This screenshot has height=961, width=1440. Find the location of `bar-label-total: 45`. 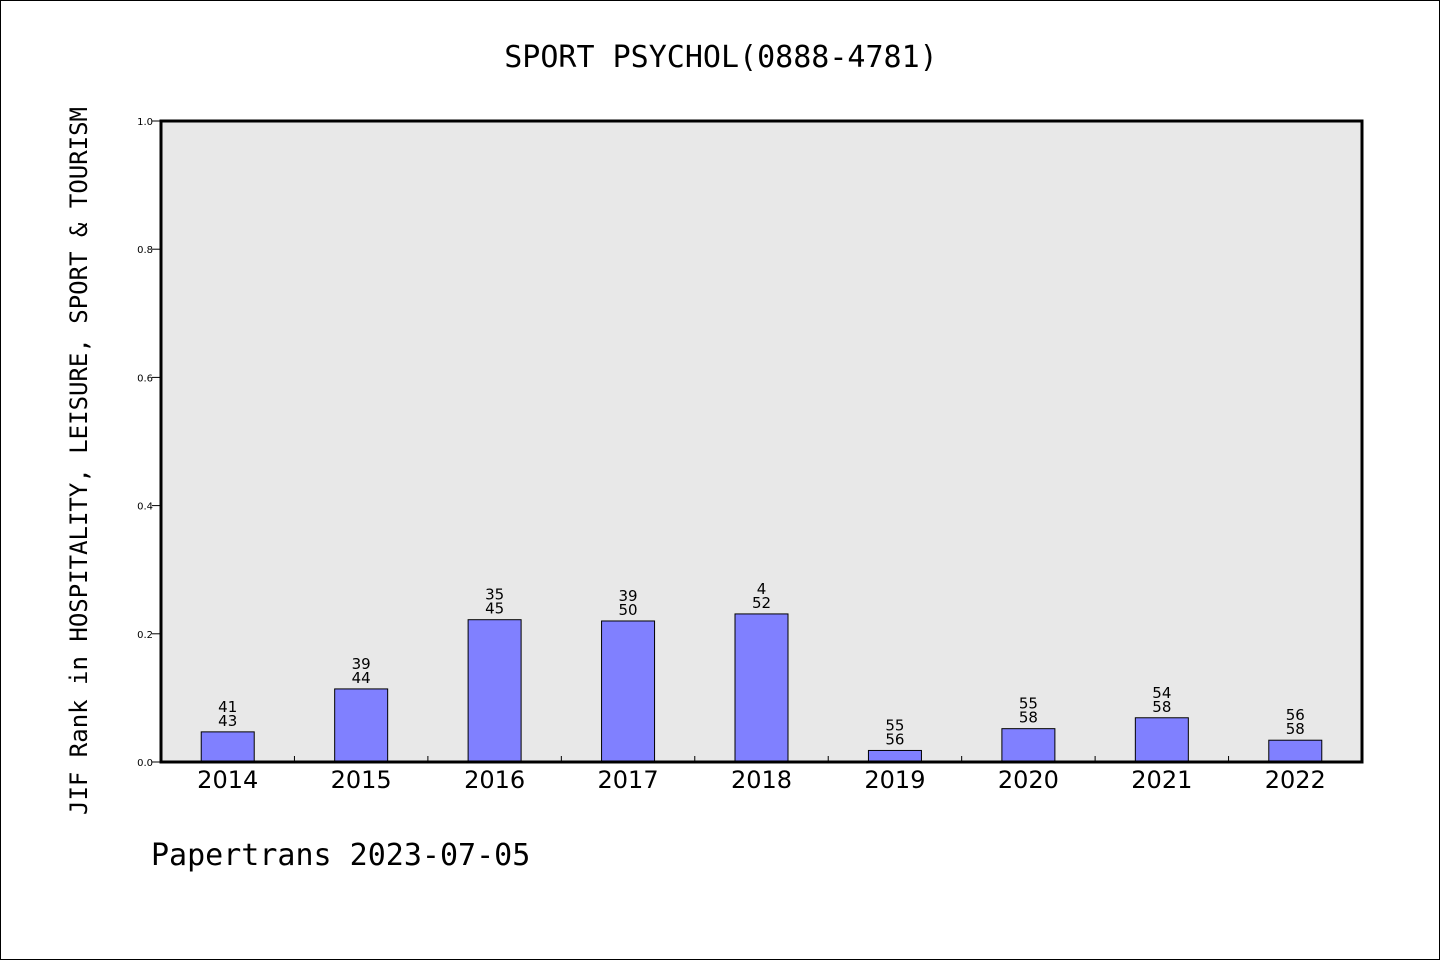

bar-label-total: 45 is located at coordinates (494, 609).